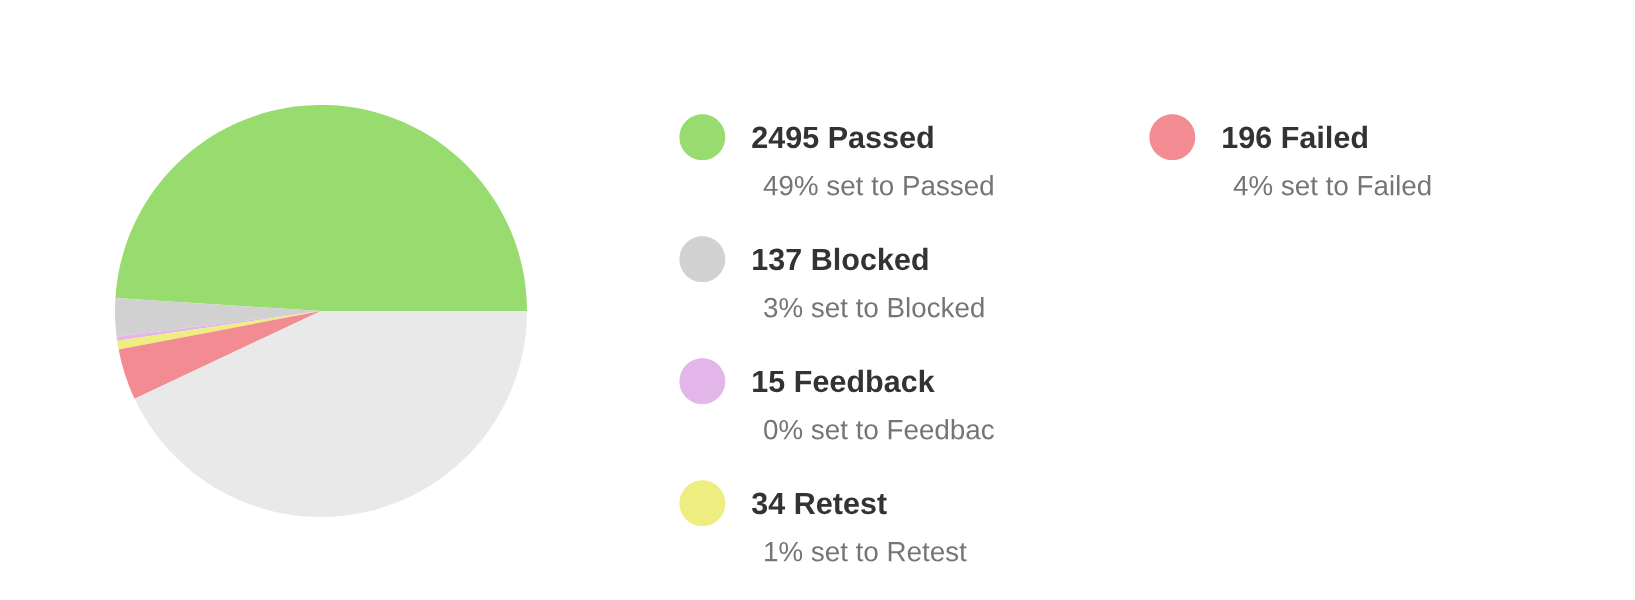  I want to click on legend-label: 2495 Passed, so click(842, 137).